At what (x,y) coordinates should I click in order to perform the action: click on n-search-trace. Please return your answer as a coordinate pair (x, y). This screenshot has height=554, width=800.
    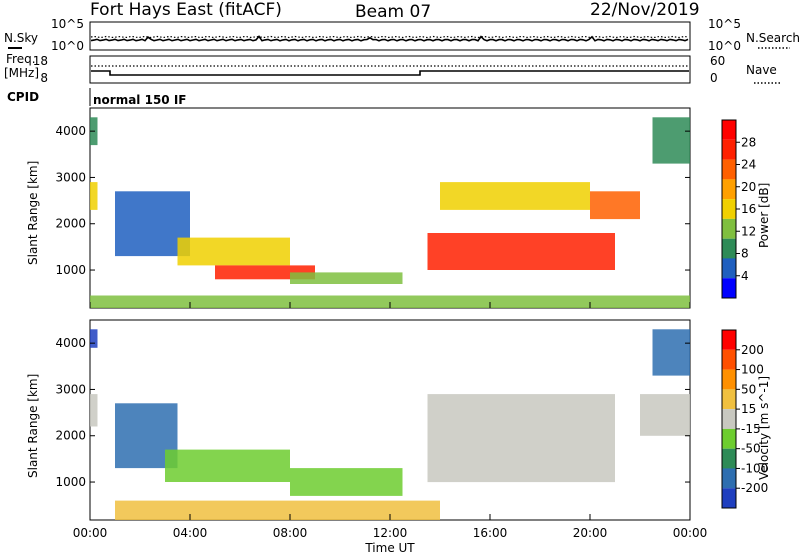
    Looking at the image, I should click on (389, 37).